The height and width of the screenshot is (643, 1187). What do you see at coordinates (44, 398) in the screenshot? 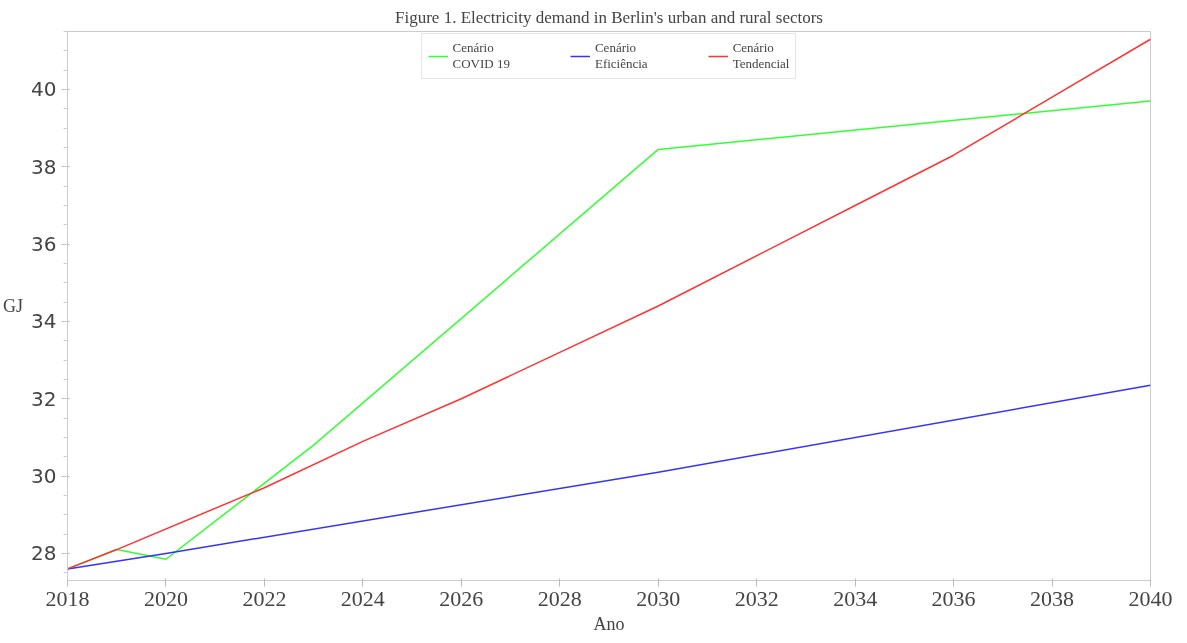
I see `y-tick-label: 32` at bounding box center [44, 398].